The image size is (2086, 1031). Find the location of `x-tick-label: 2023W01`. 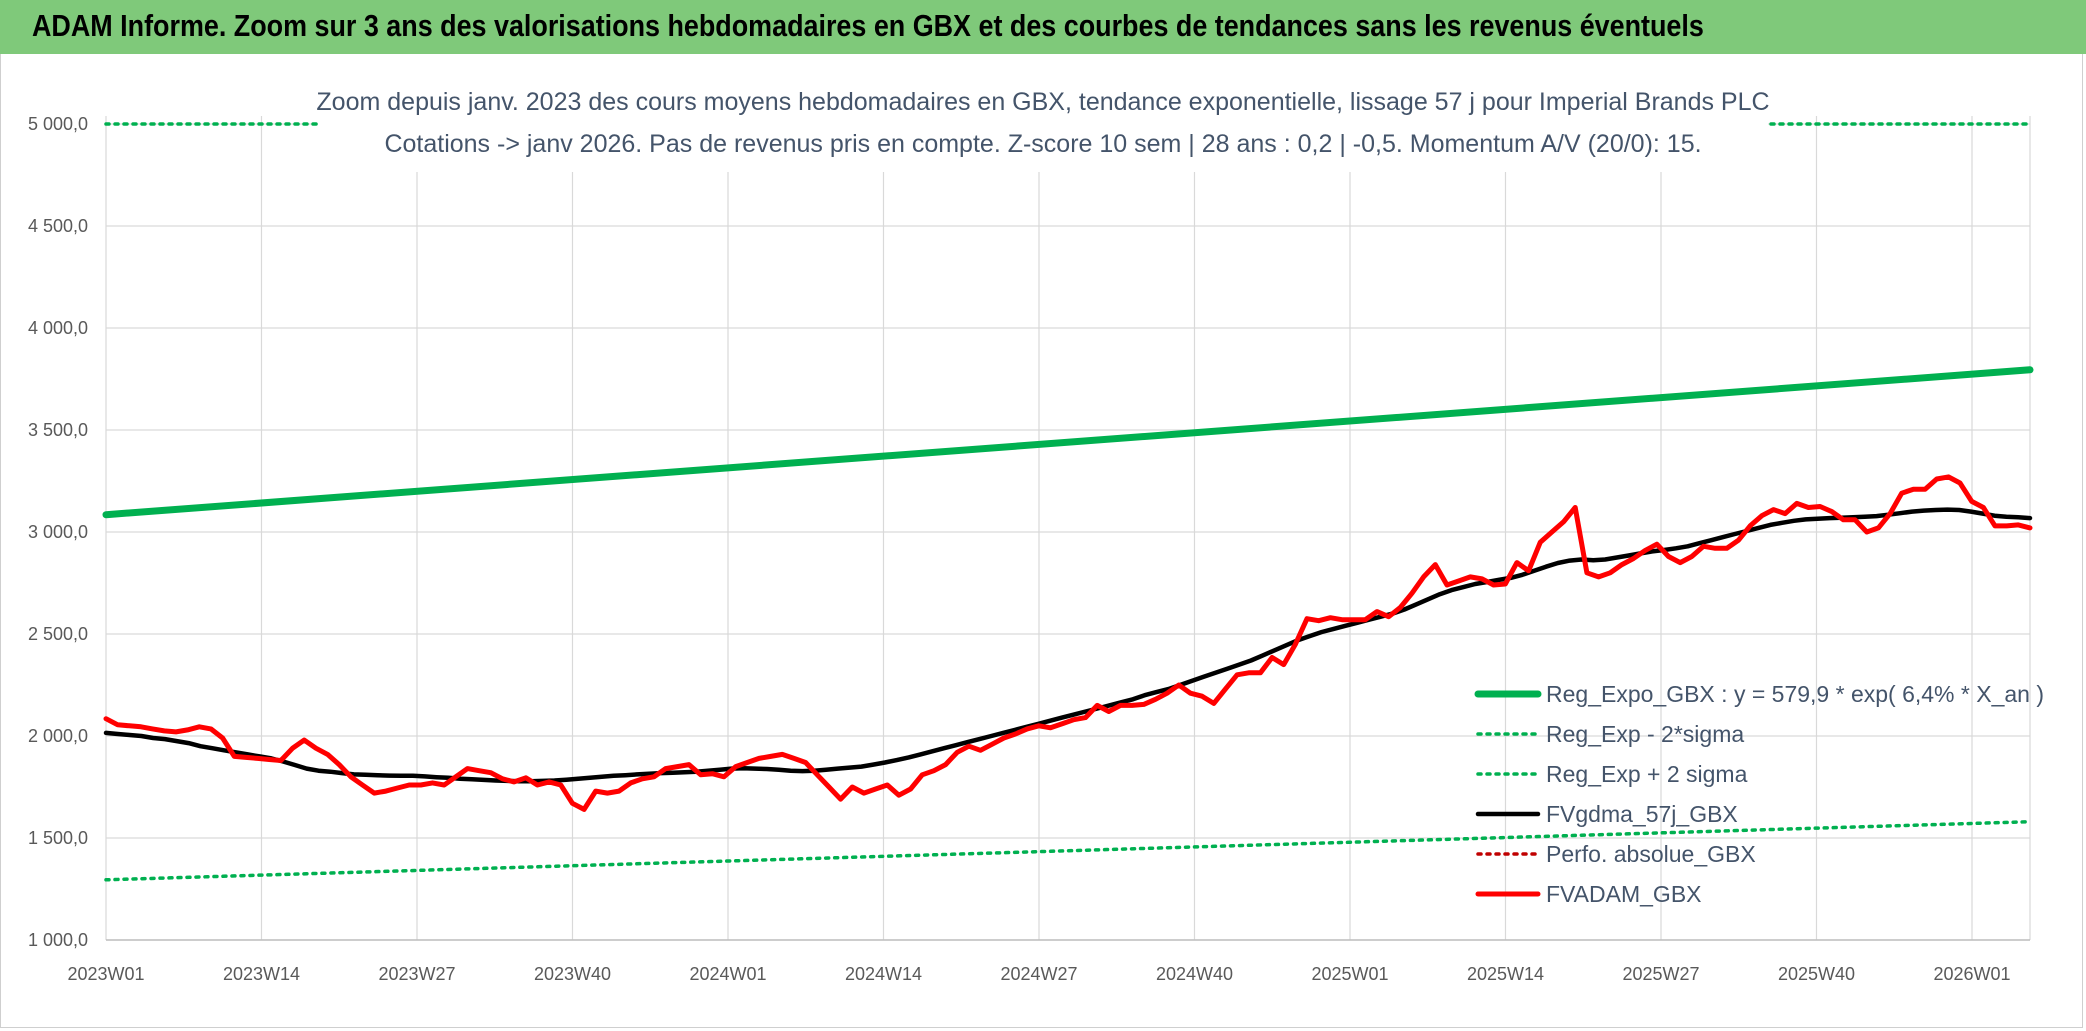

x-tick-label: 2023W01 is located at coordinates (105, 974).